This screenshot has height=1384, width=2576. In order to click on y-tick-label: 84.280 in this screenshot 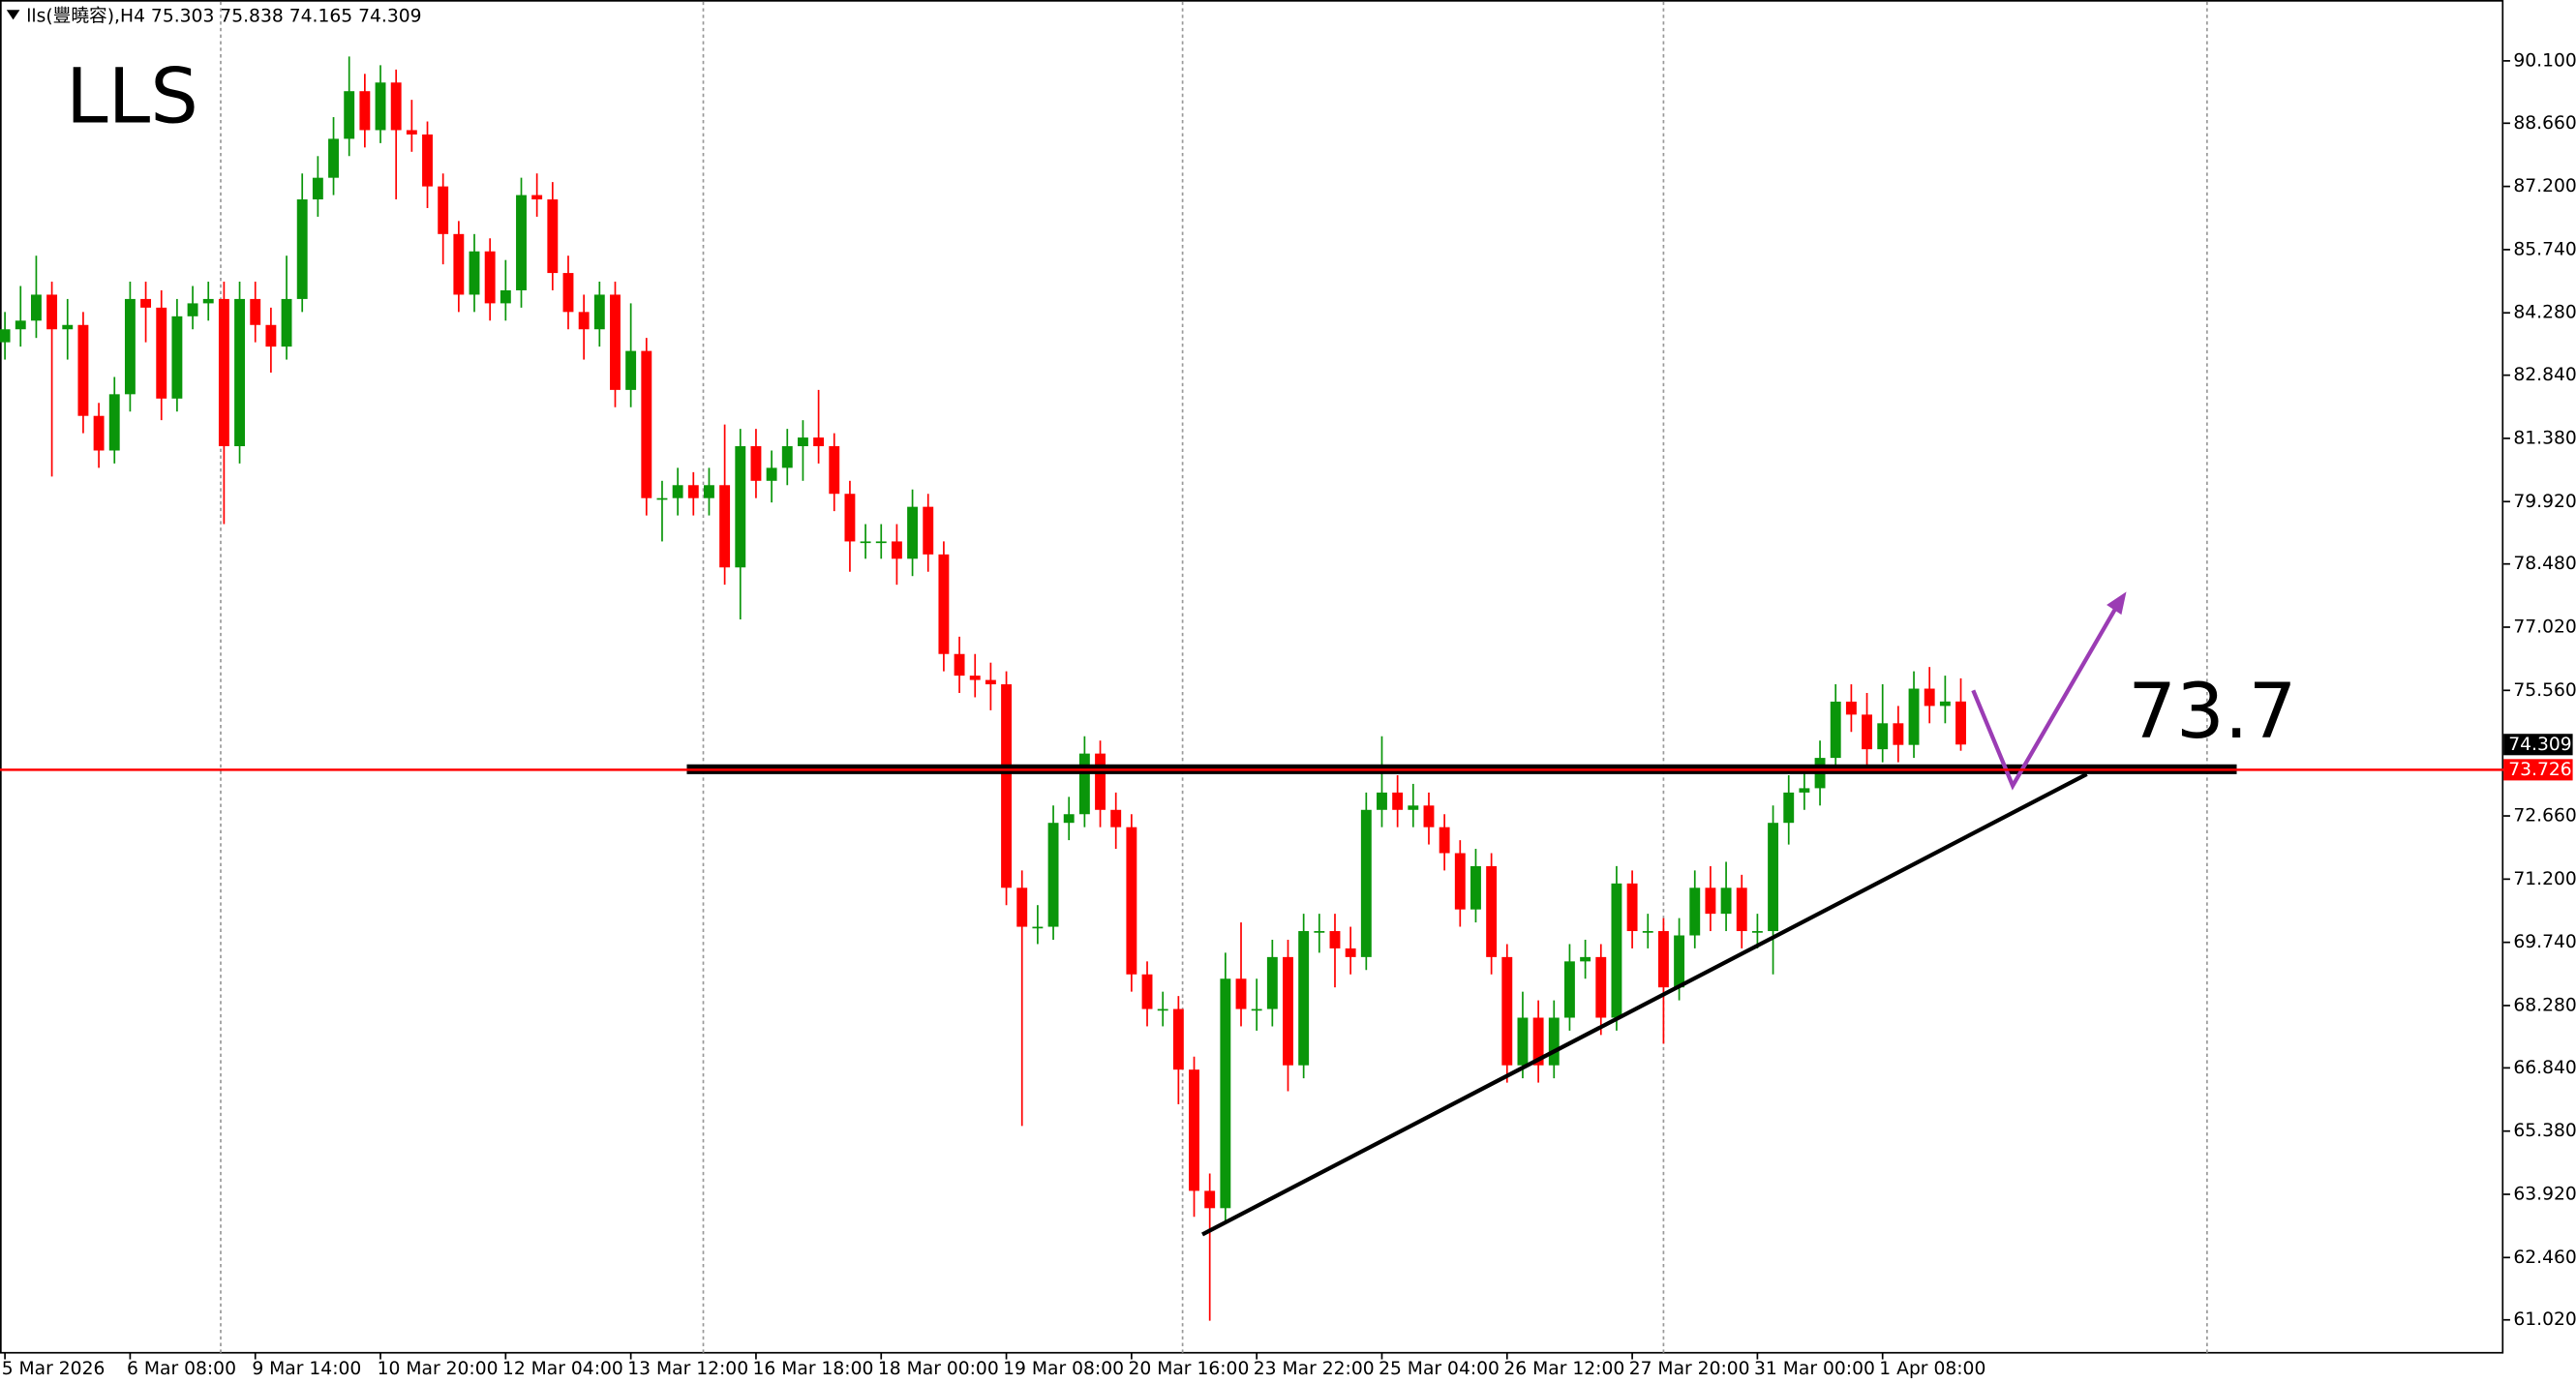, I will do `click(2544, 313)`.